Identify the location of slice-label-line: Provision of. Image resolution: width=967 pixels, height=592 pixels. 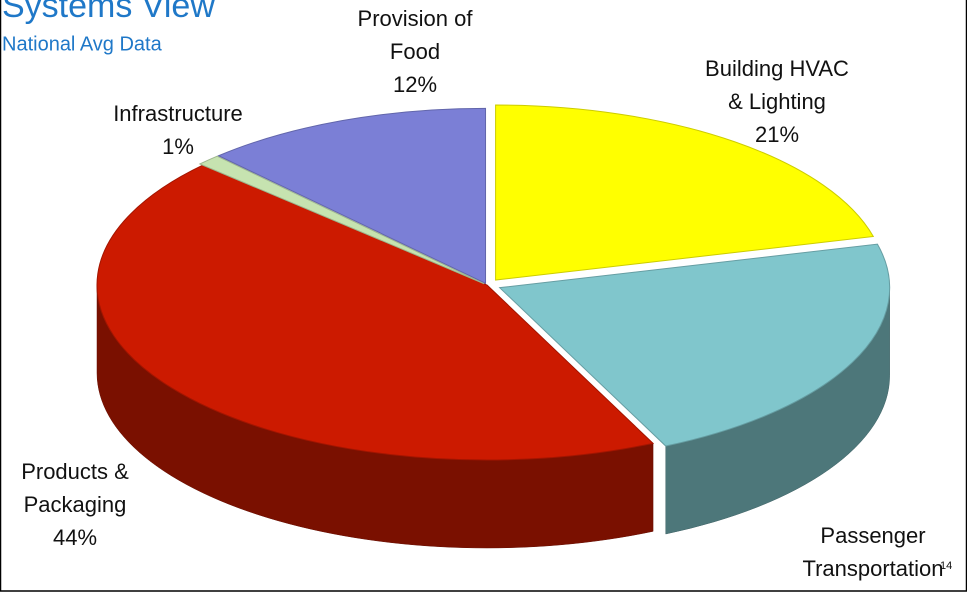
(416, 18).